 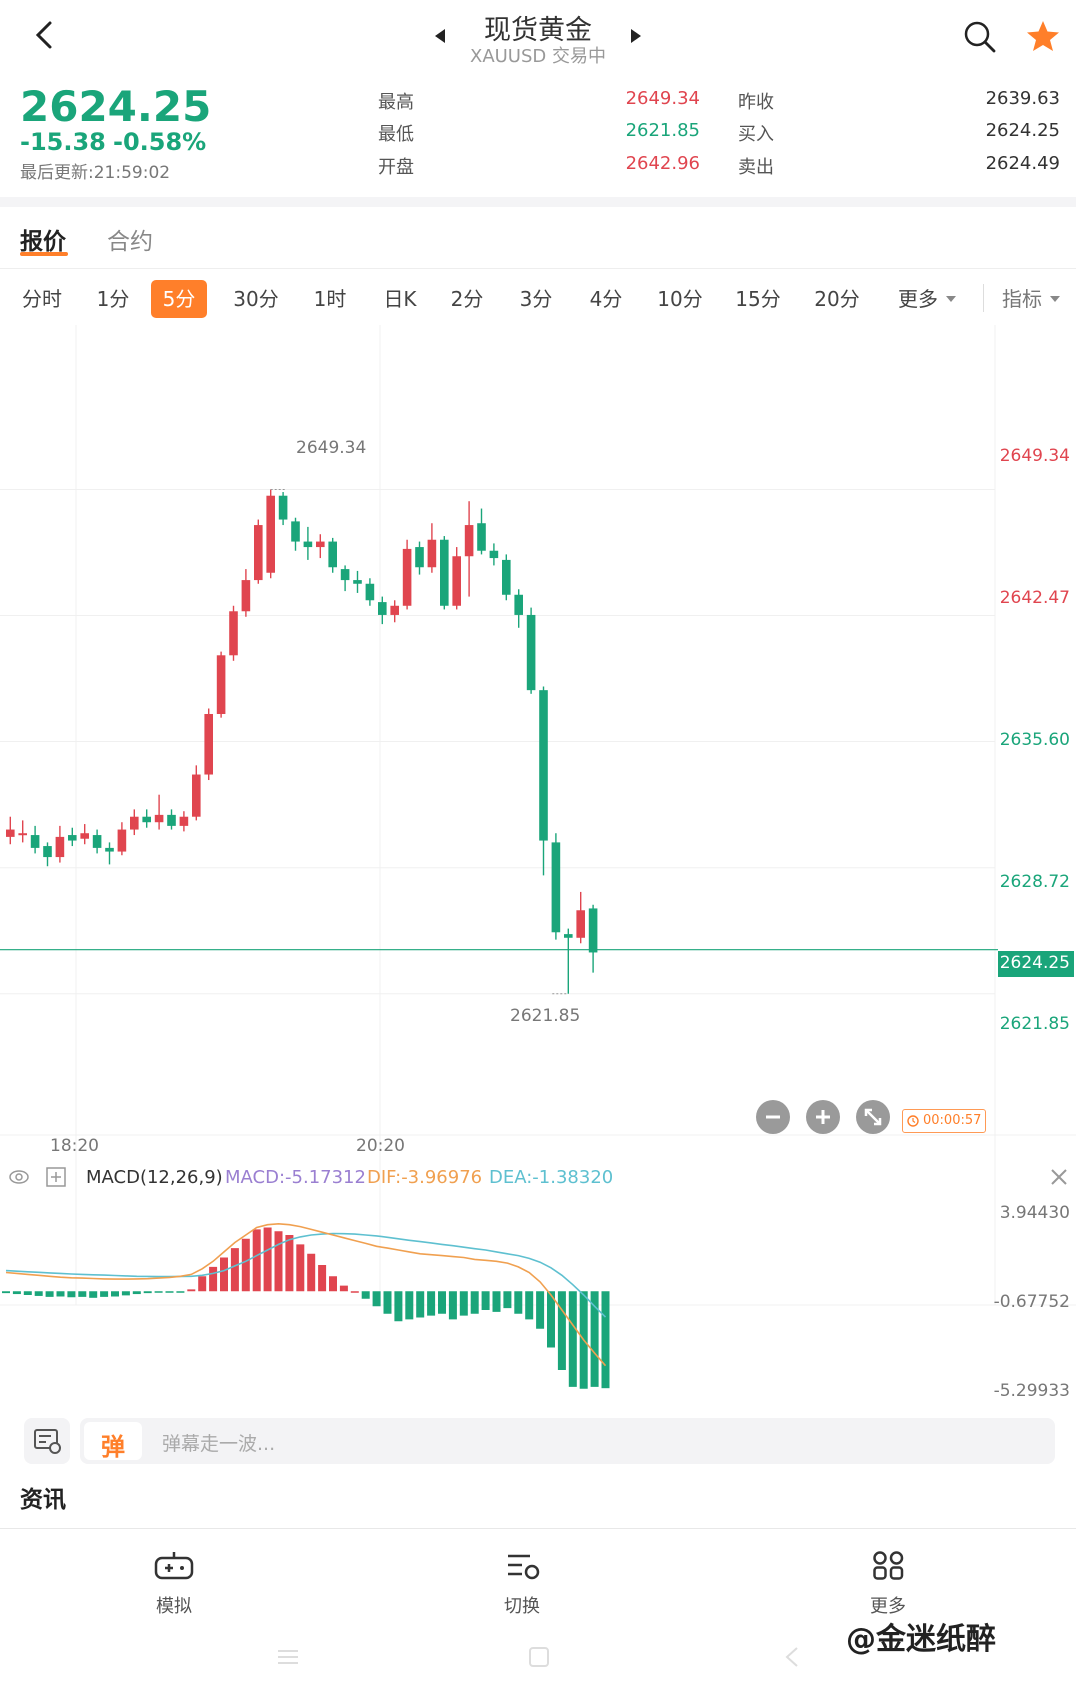 What do you see at coordinates (288, 1657) in the screenshot?
I see `system-menu-icon` at bounding box center [288, 1657].